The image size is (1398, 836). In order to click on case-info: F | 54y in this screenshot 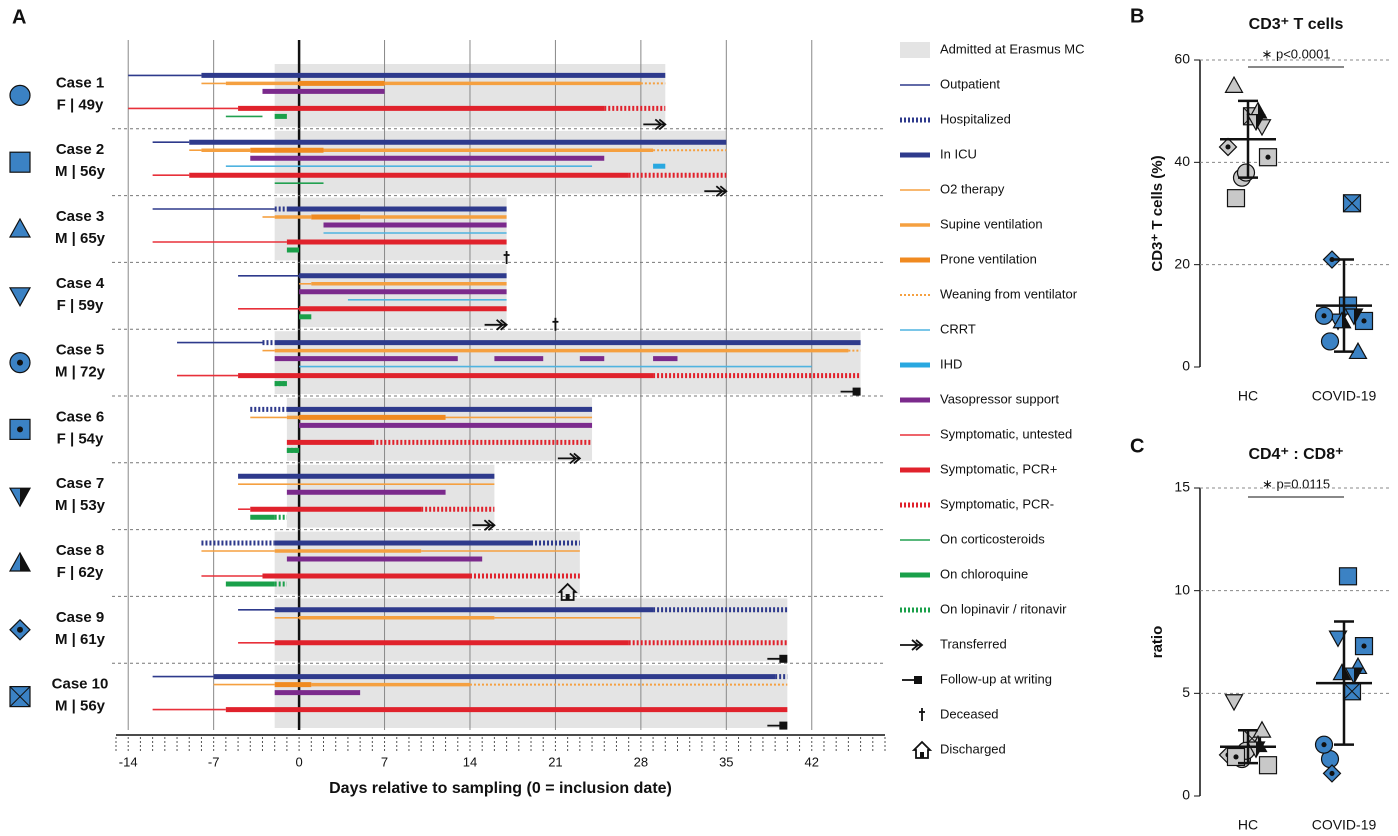, I will do `click(80, 438)`.